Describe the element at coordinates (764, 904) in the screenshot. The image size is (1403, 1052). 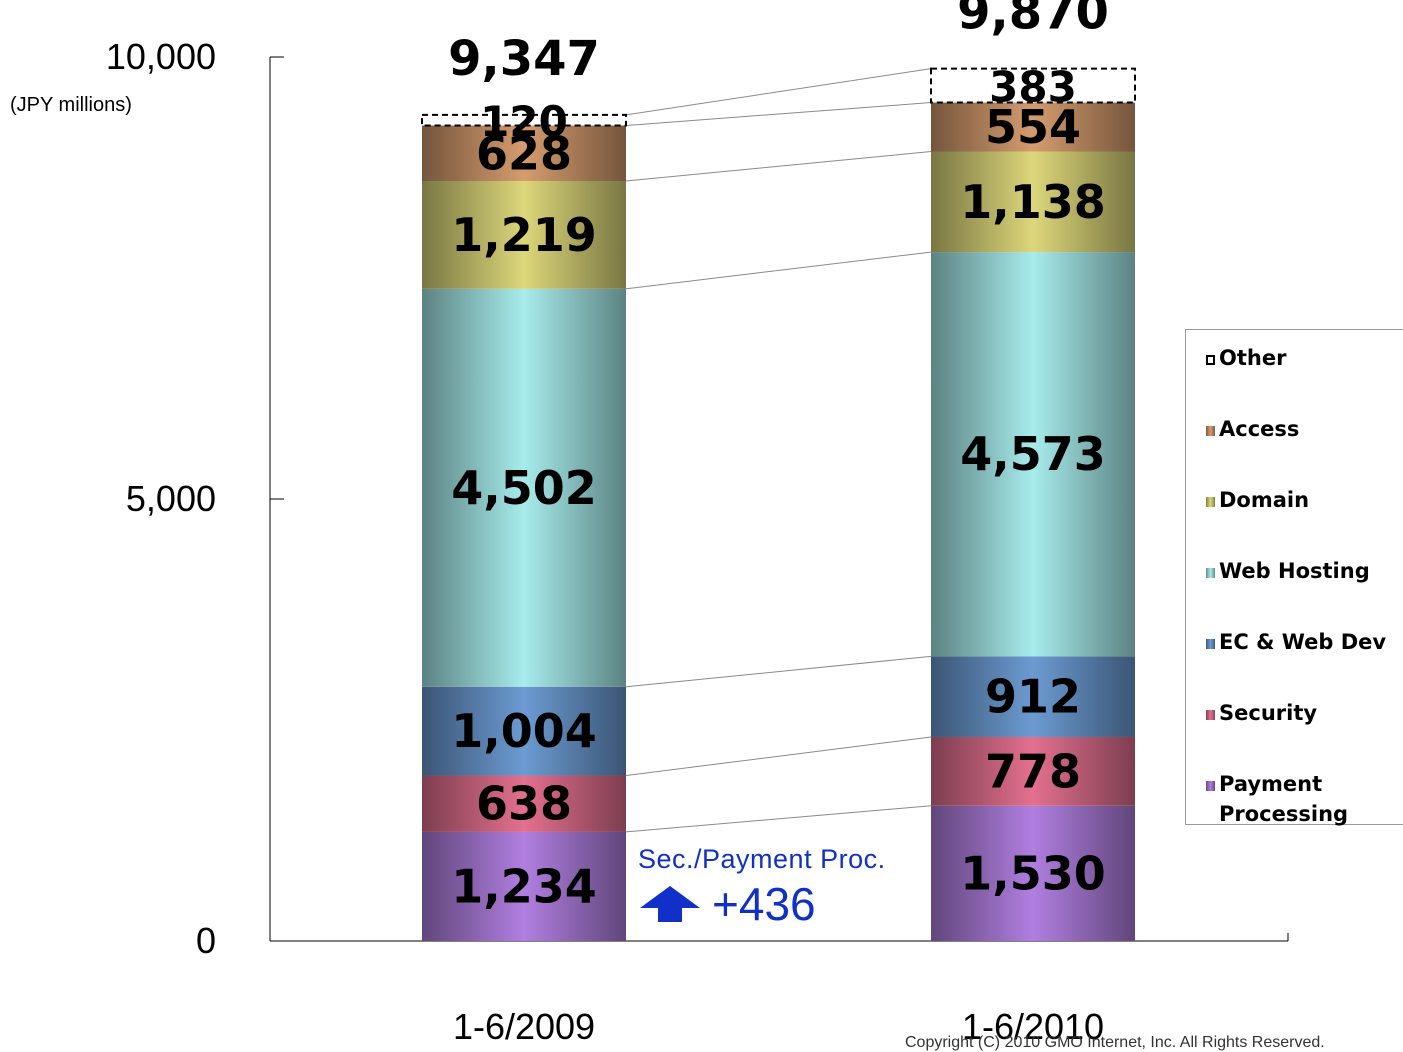
I see `annotation-value: +436` at that location.